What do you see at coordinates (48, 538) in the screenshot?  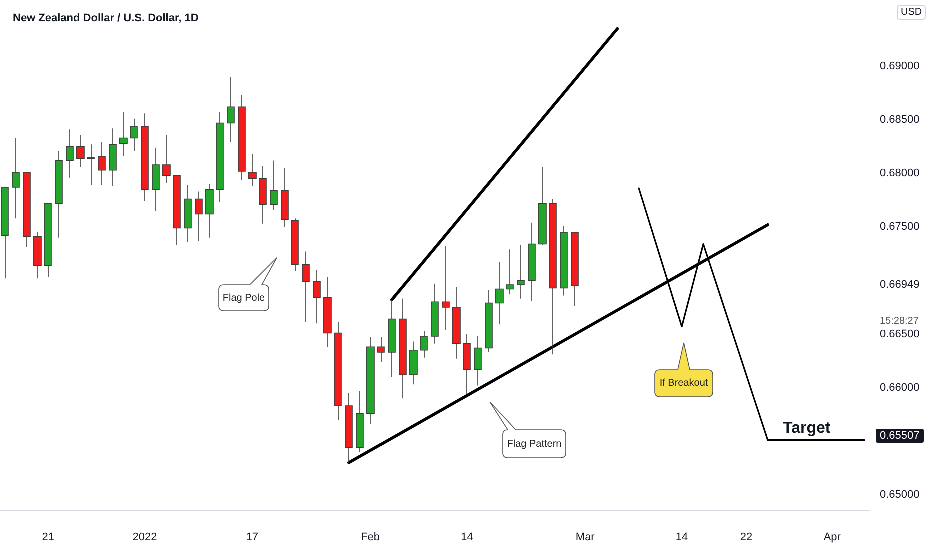 I see `x-tick-label: 21` at bounding box center [48, 538].